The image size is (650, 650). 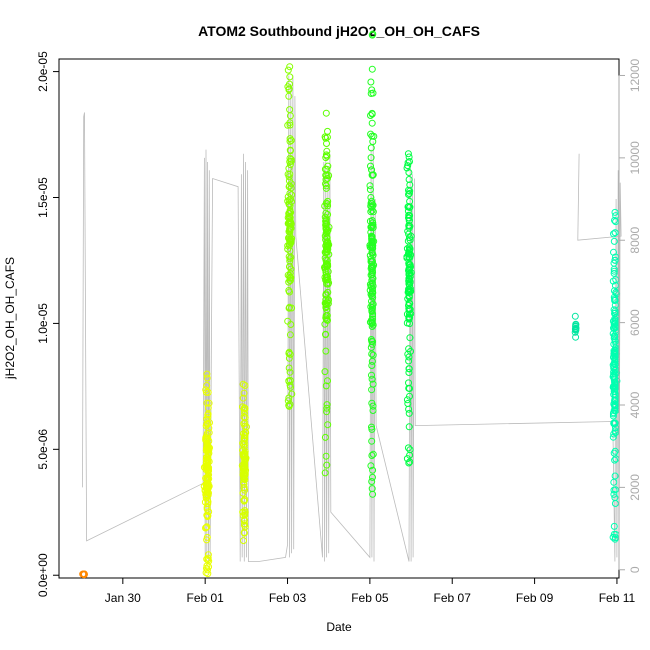 What do you see at coordinates (339, 31) in the screenshot?
I see `chart-title: ATOM2 Southbound jH2O2_OH_OH_CAFS` at bounding box center [339, 31].